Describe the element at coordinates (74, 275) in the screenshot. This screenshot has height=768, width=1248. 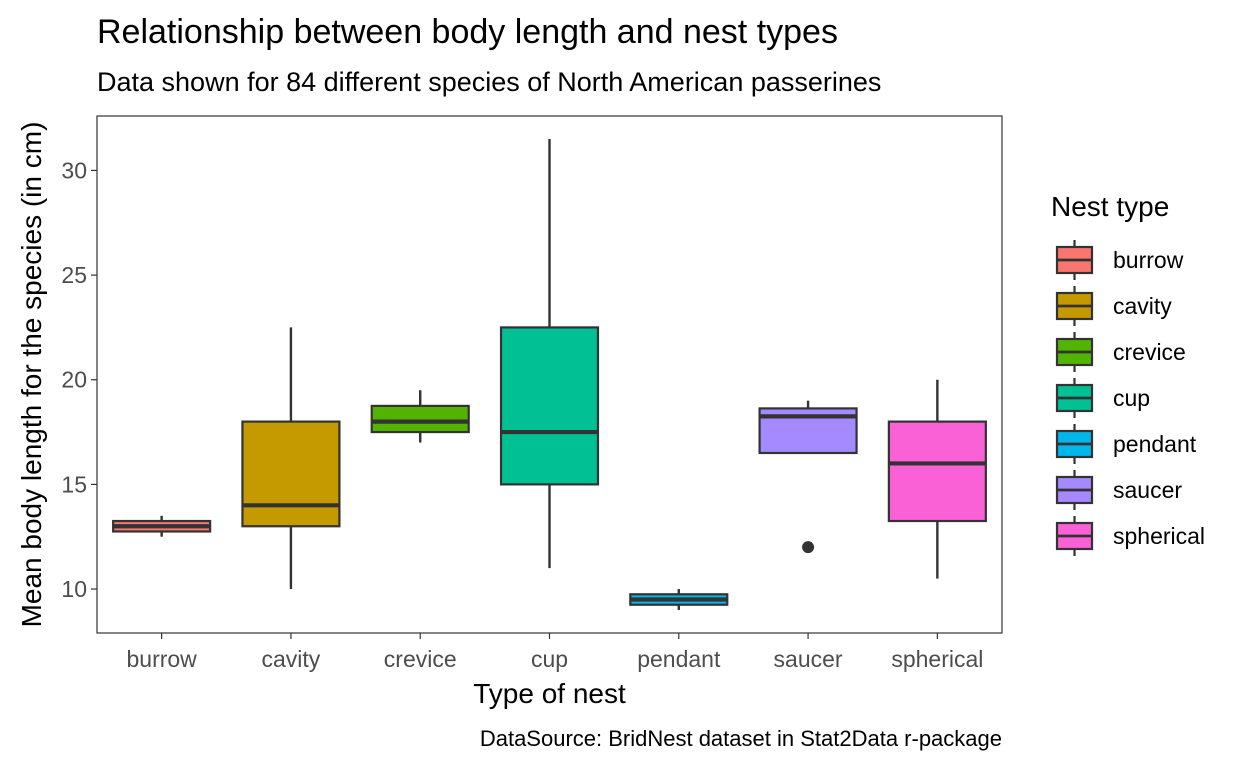
I see `y-tick-label: 25` at that location.